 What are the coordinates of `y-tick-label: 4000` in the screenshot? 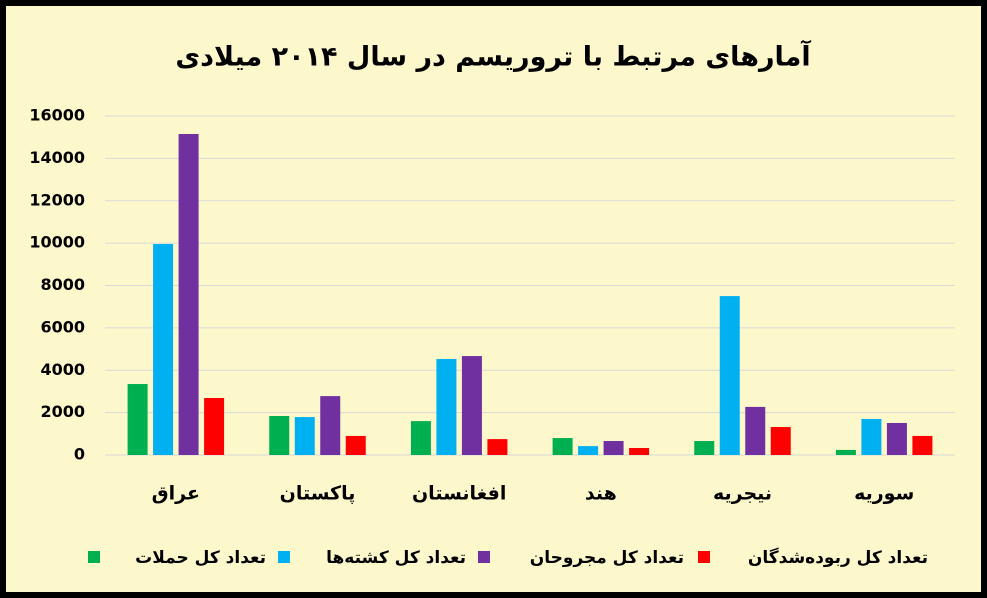 It's located at (62, 369).